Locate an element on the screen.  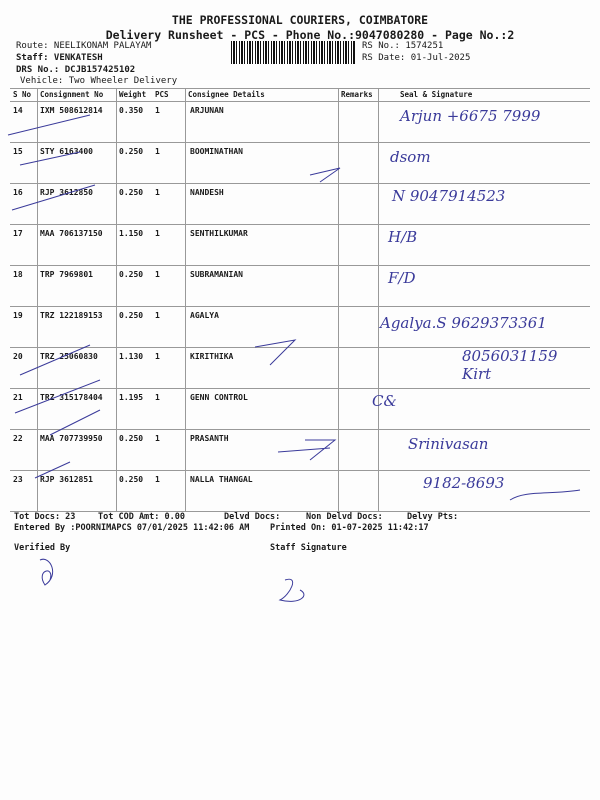
col-remarks: Remarks is located at coordinates (357, 94).